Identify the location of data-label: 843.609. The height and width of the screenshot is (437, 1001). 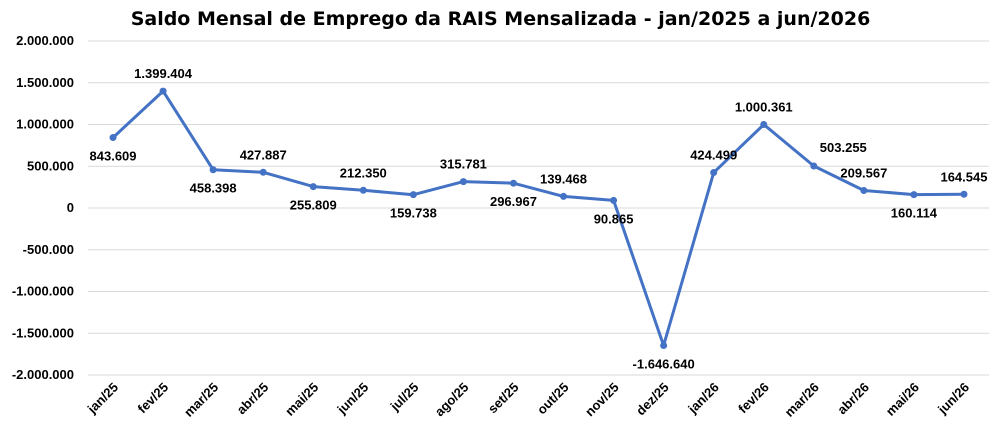
(113, 156).